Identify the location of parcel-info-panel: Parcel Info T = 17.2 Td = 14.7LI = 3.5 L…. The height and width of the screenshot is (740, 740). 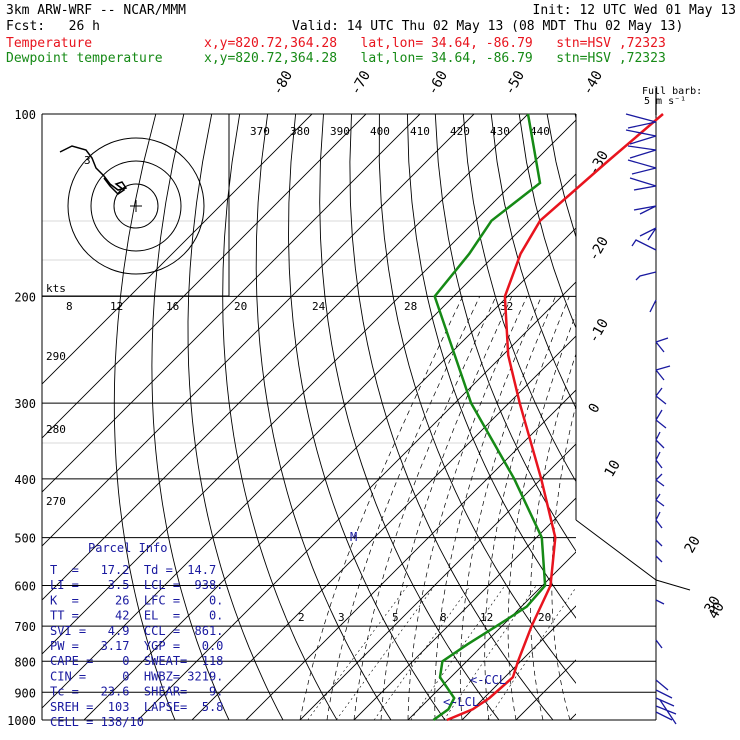
(136, 635).